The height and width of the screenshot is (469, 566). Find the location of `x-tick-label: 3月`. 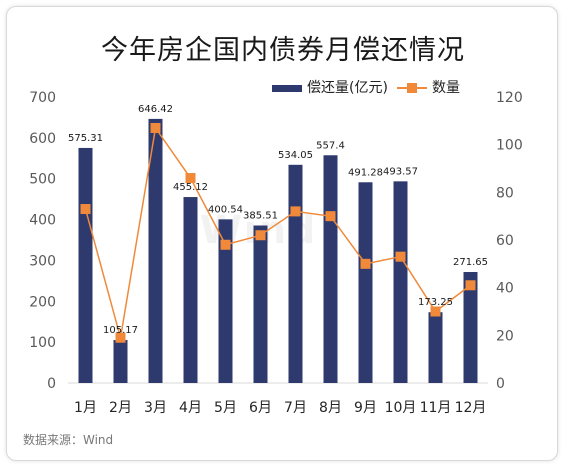

x-tick-label: 3月 is located at coordinates (155, 408).